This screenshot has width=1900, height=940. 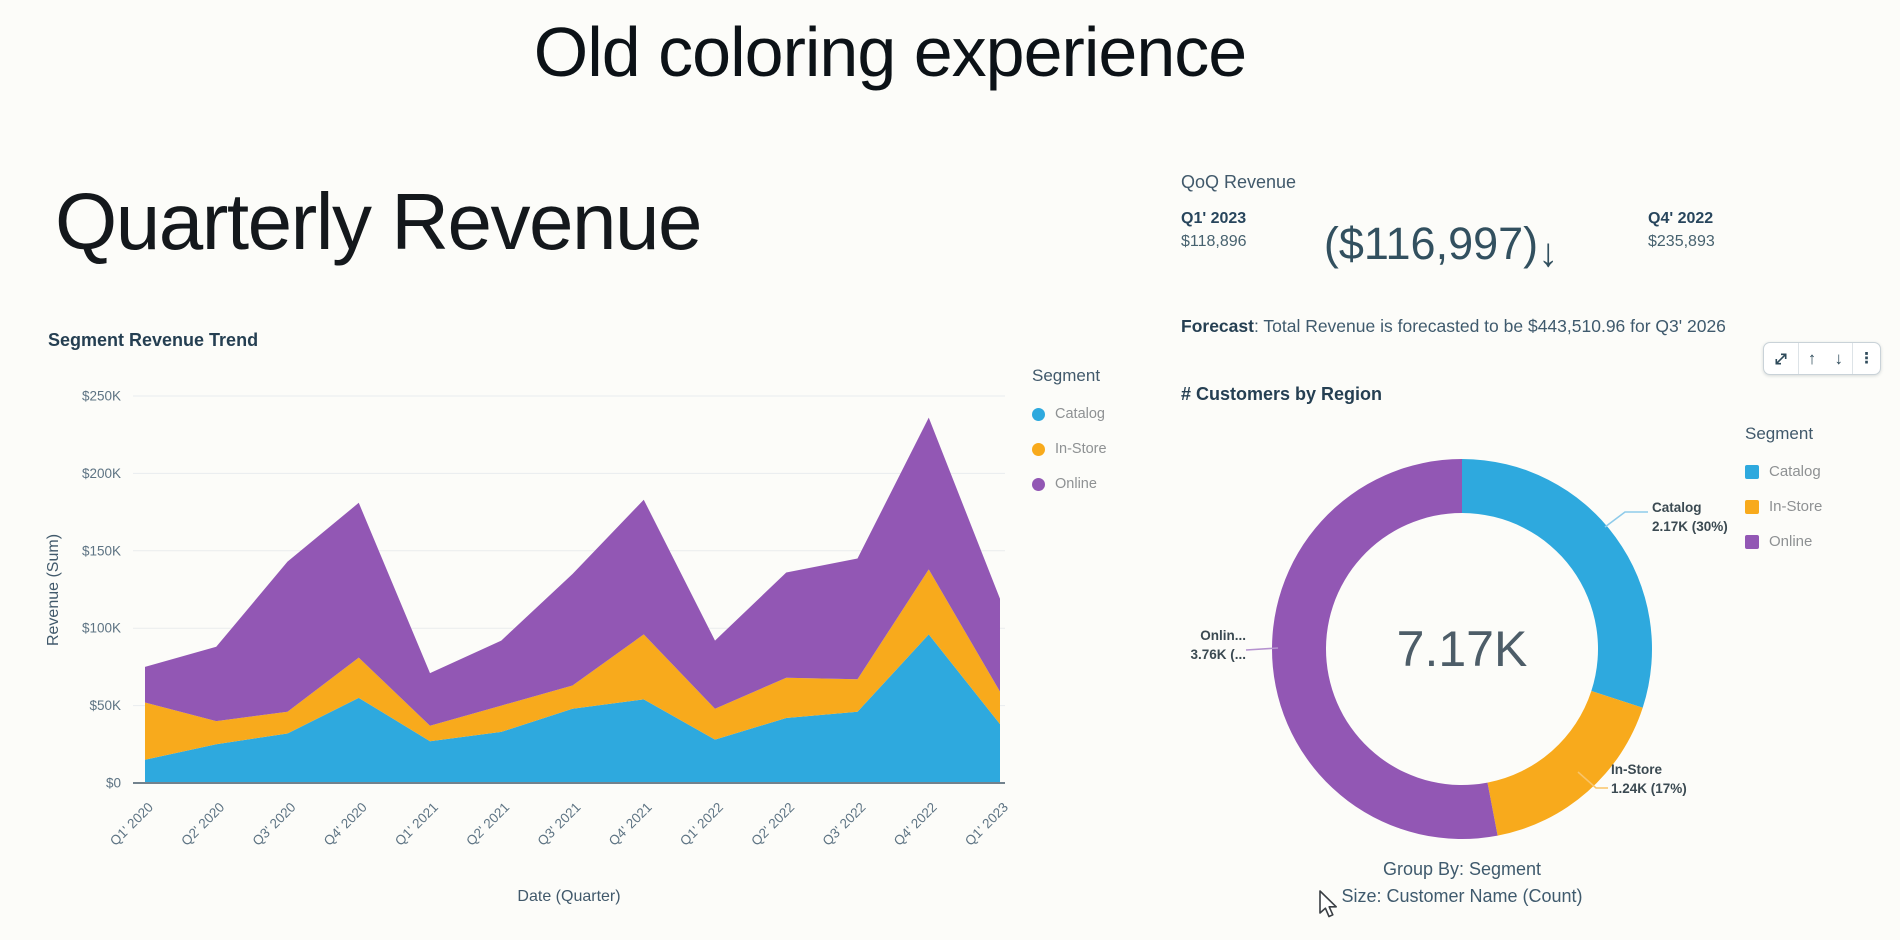 I want to click on kpi-delta-value: ($116,997), so click(x=1431, y=243).